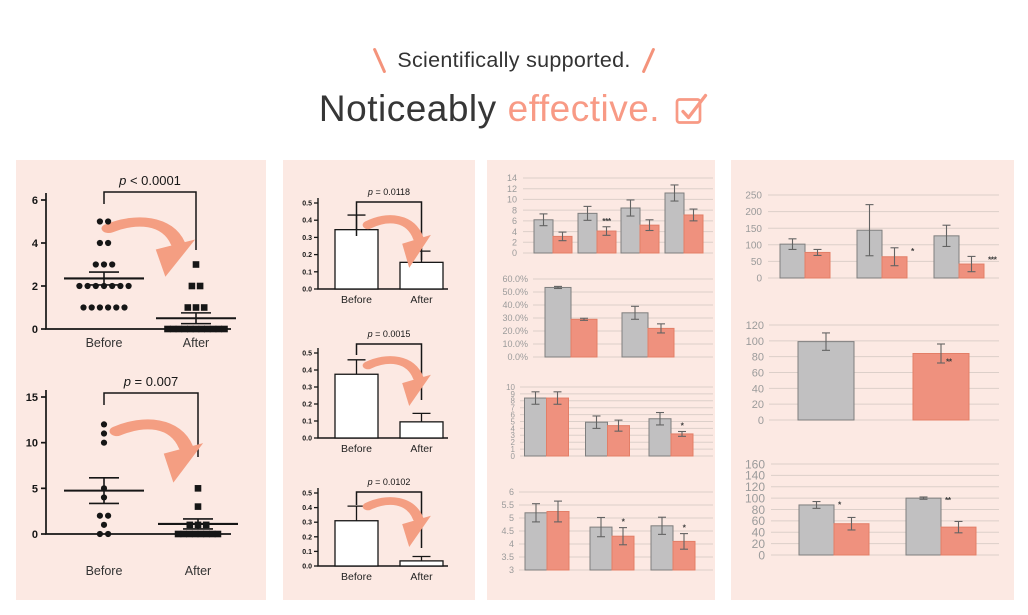  Describe the element at coordinates (584, 108) in the screenshot. I see `title-word-accent: effective.` at that location.